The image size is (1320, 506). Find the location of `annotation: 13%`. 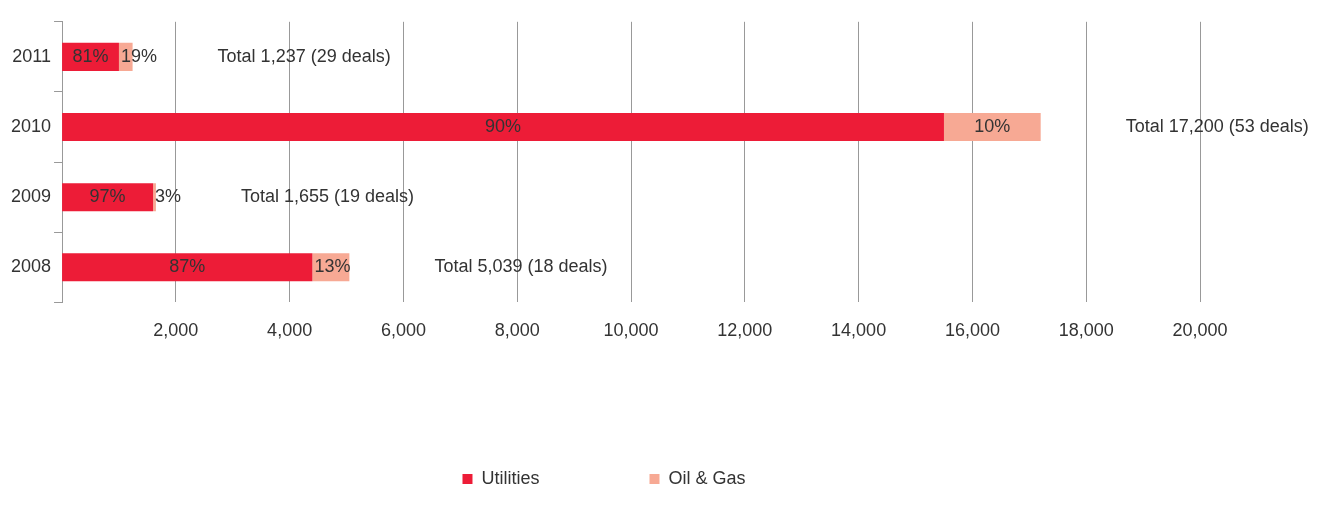

annotation: 13% is located at coordinates (332, 266).